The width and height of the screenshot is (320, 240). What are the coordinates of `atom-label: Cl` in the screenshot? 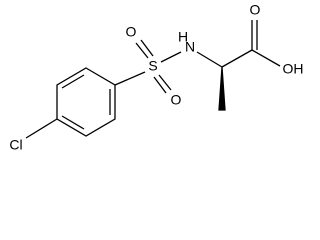 It's located at (15, 145).